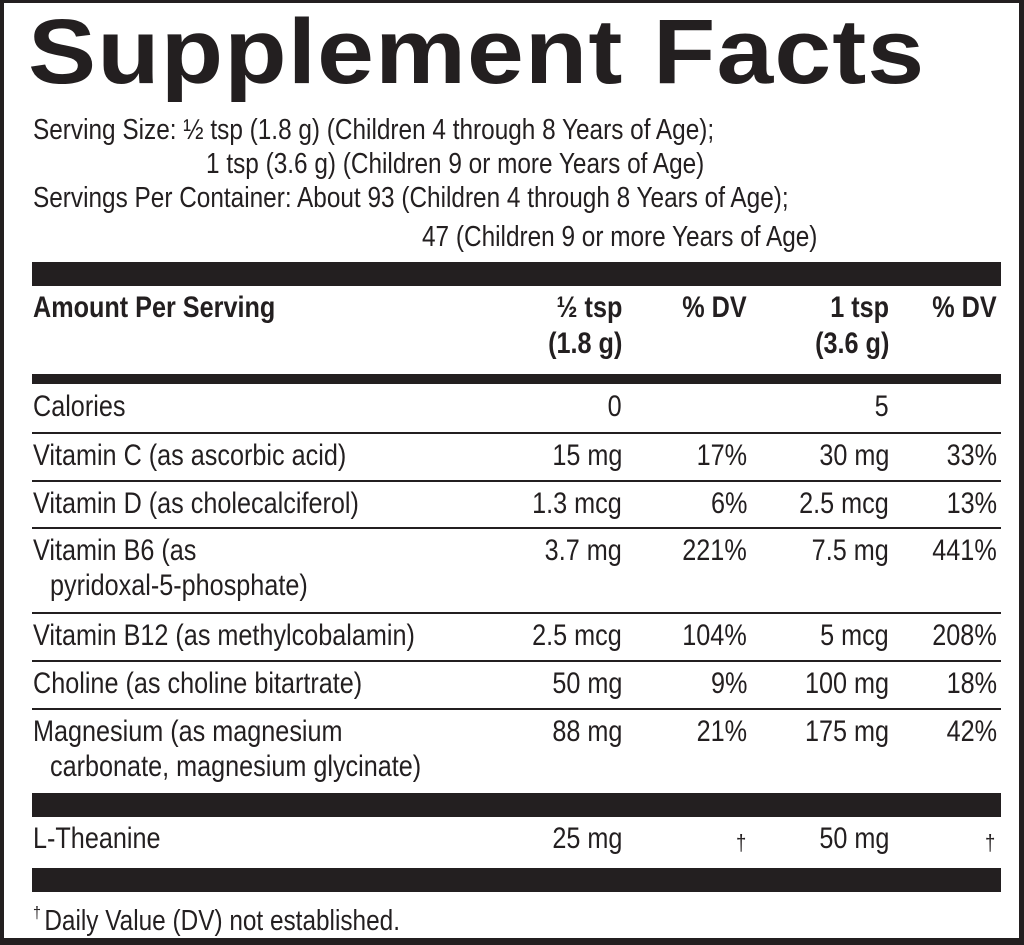 This screenshot has height=945, width=1024. Describe the element at coordinates (589, 307) in the screenshot. I see `col-half-tsp-heading: ½ tsp` at that location.